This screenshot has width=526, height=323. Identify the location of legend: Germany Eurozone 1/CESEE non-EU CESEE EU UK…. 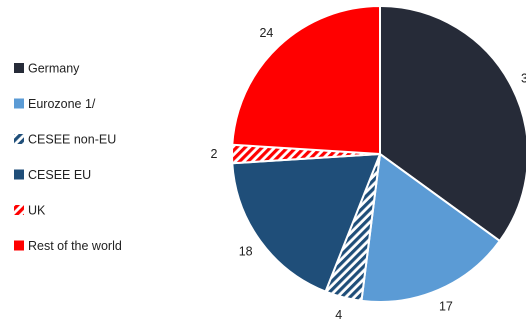
(68, 157).